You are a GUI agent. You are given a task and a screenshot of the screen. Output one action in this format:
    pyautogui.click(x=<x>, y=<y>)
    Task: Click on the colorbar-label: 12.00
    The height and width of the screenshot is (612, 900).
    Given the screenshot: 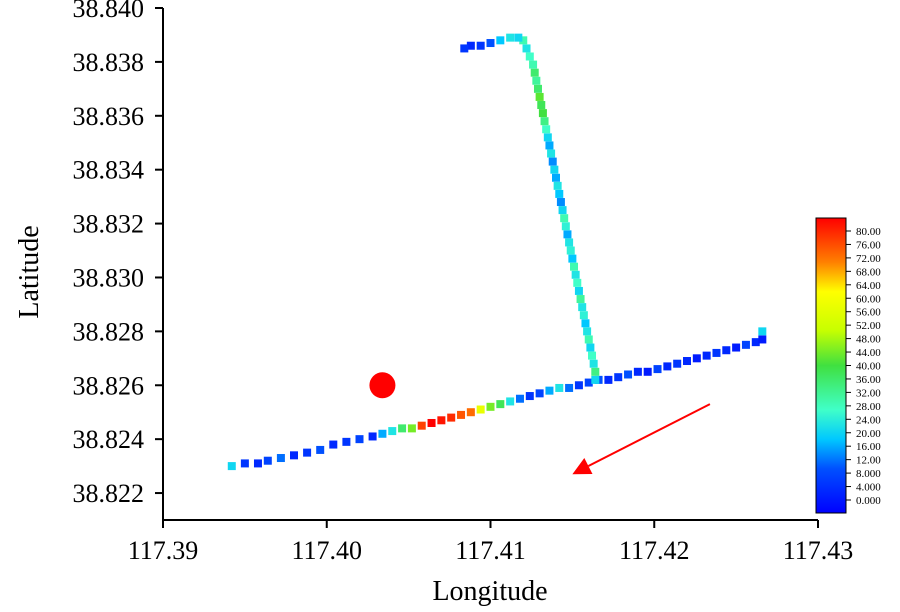 What is the action you would take?
    pyautogui.click(x=868, y=461)
    